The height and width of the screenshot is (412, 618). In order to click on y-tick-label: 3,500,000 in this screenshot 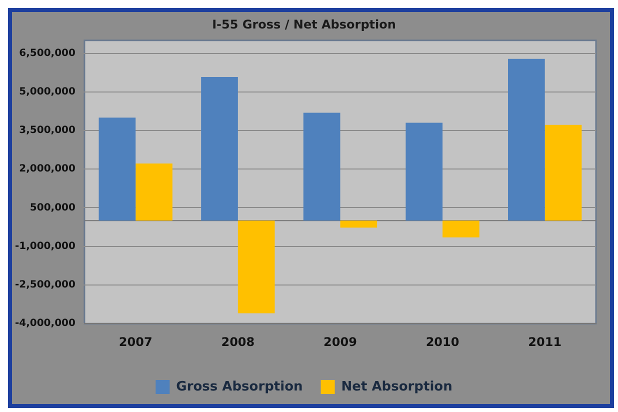, I will do `click(47, 130)`.